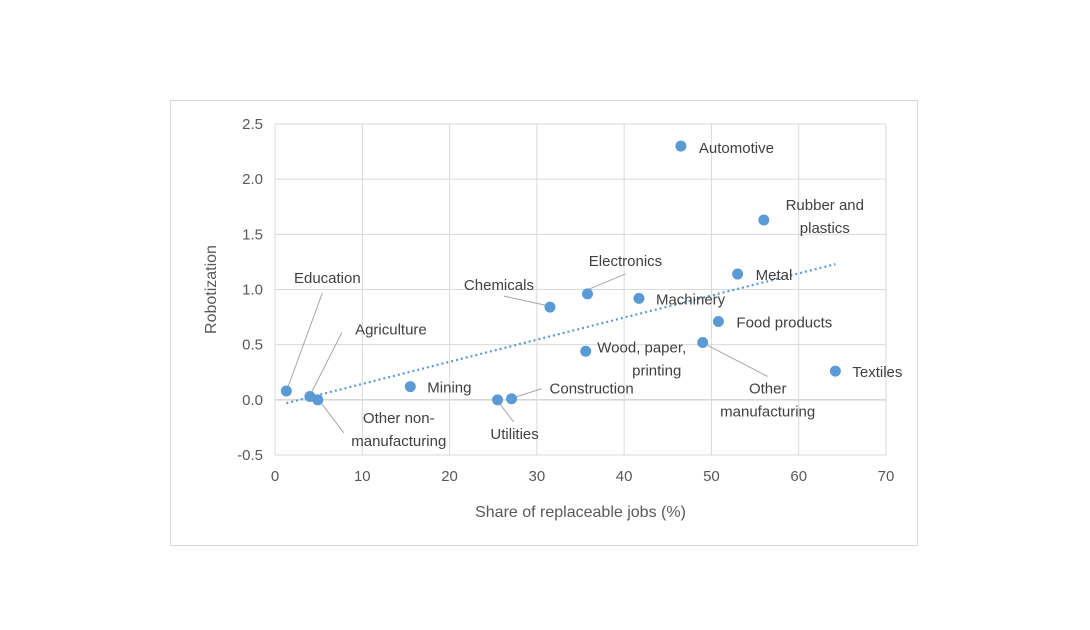  What do you see at coordinates (625, 261) in the screenshot?
I see `data-label: Electronics` at bounding box center [625, 261].